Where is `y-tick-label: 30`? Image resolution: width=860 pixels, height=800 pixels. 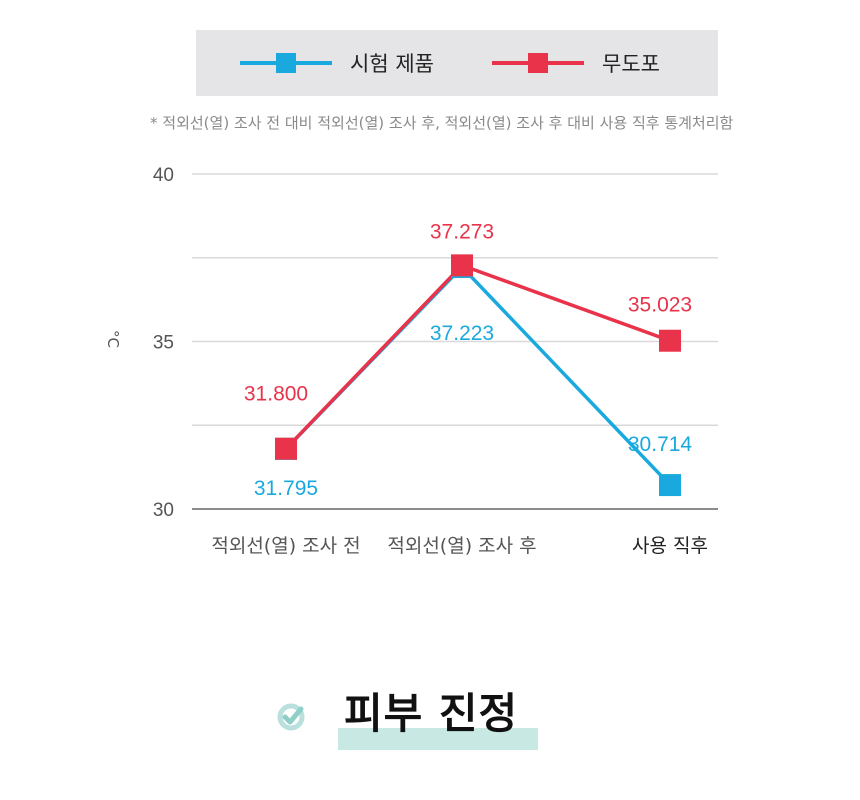
y-tick-label: 30 is located at coordinates (163, 510).